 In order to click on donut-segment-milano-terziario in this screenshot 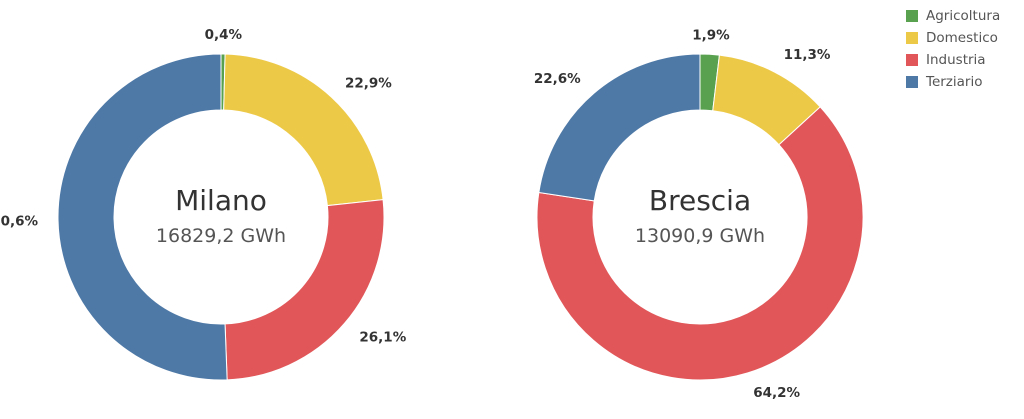, I will do `click(142, 217)`.